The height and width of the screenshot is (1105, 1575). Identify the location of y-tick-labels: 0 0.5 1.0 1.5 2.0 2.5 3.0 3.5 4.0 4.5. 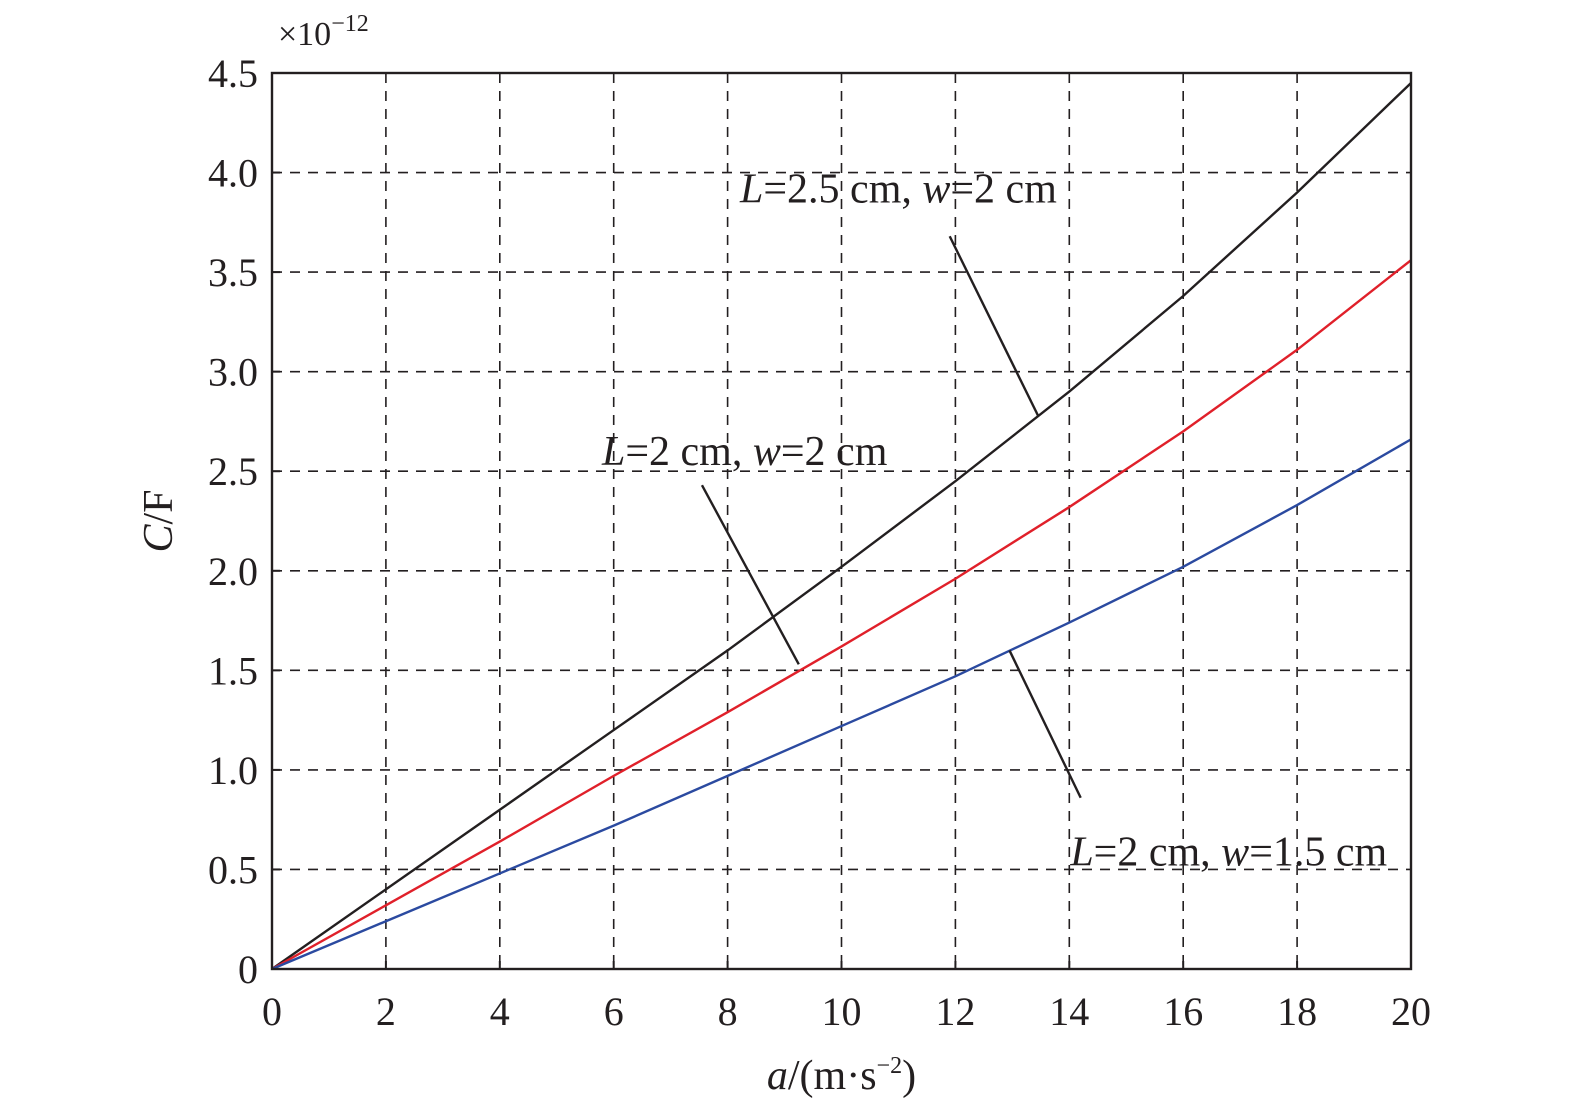
(233, 521).